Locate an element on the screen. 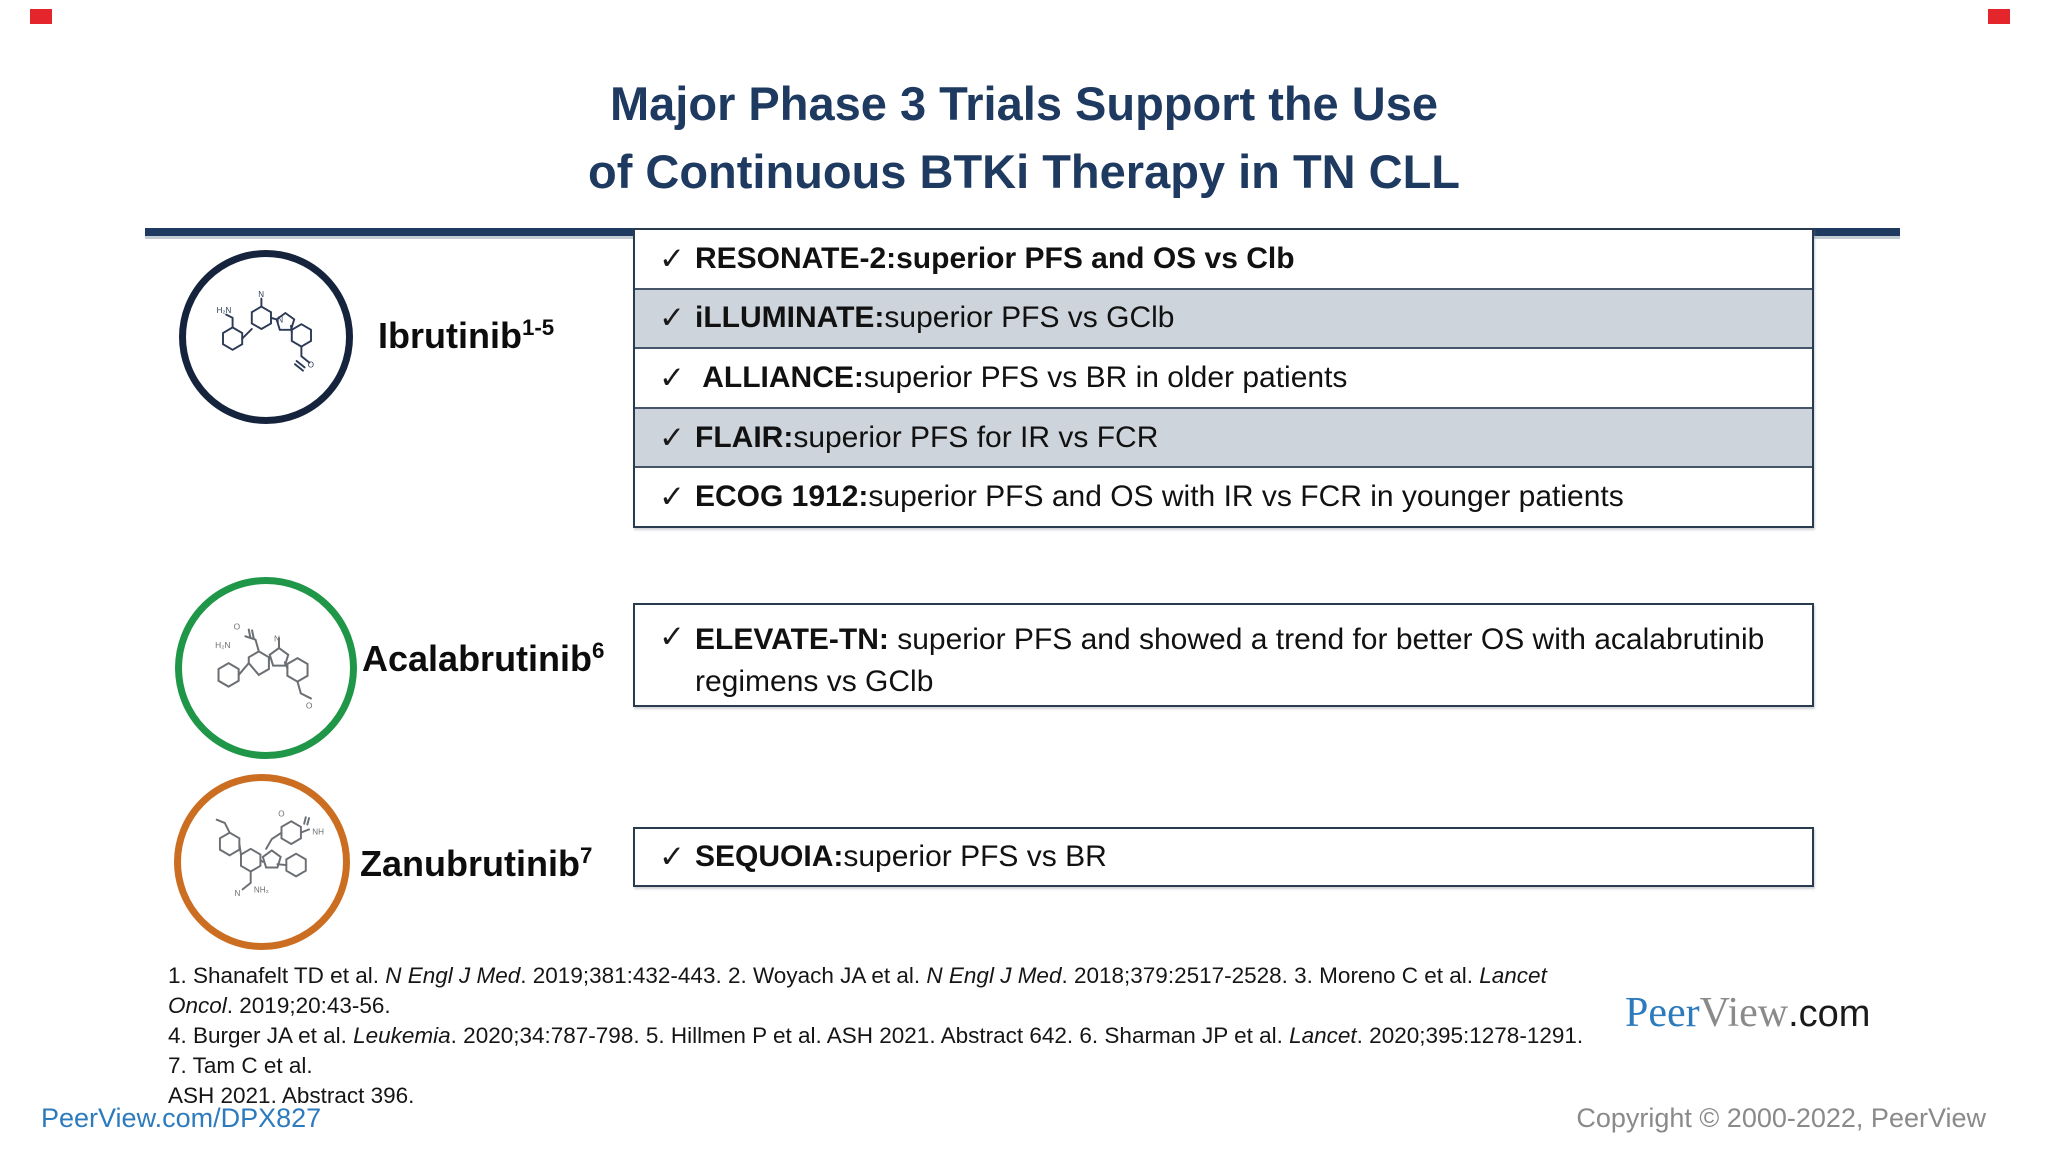  corner-marker-left is located at coordinates (41, 16).